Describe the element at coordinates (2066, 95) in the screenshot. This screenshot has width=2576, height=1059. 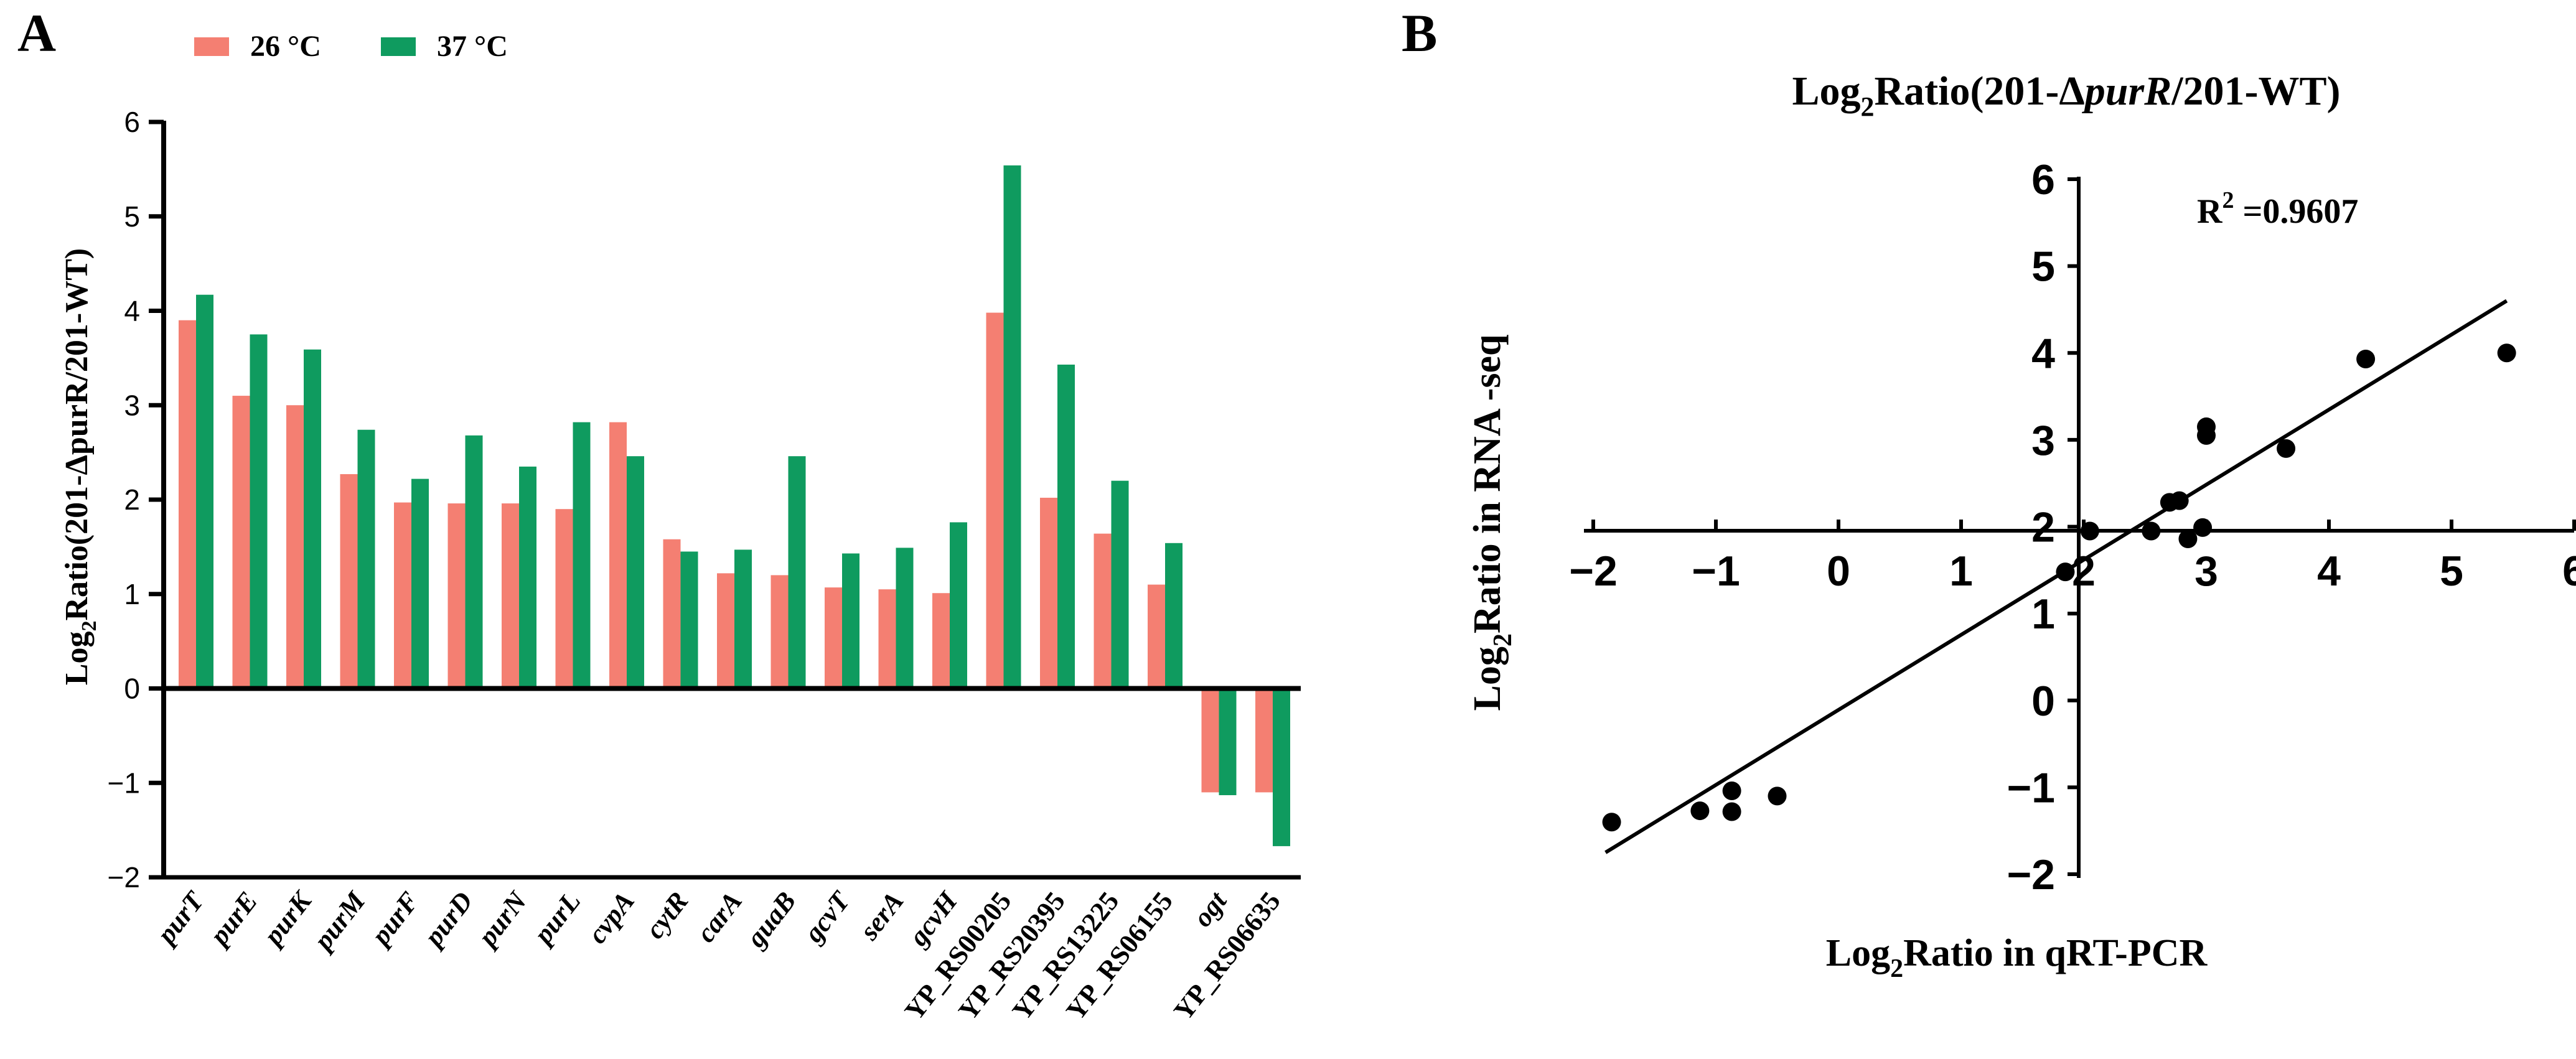
I see `scatter-title: Log2Ratio(201-ΔpurR/201-WT)` at that location.